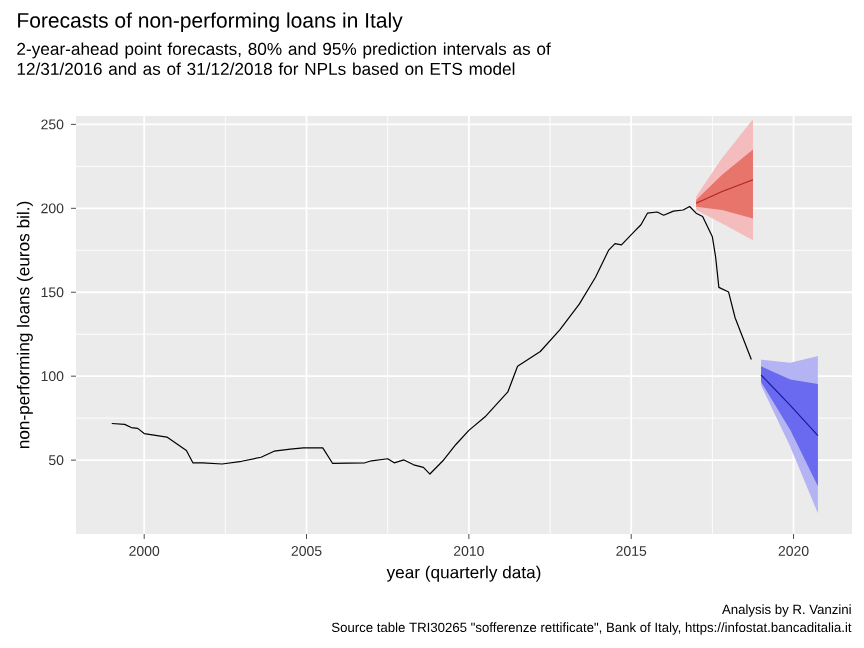 This screenshot has width=864, height=648. I want to click on chart-subtitle: 2-year-ahead point forecasts, 80% and 95% prediction intervals as of 12/31/2016 and as of 31/12/2018 for NPLs based on ETS model, so click(284, 59).